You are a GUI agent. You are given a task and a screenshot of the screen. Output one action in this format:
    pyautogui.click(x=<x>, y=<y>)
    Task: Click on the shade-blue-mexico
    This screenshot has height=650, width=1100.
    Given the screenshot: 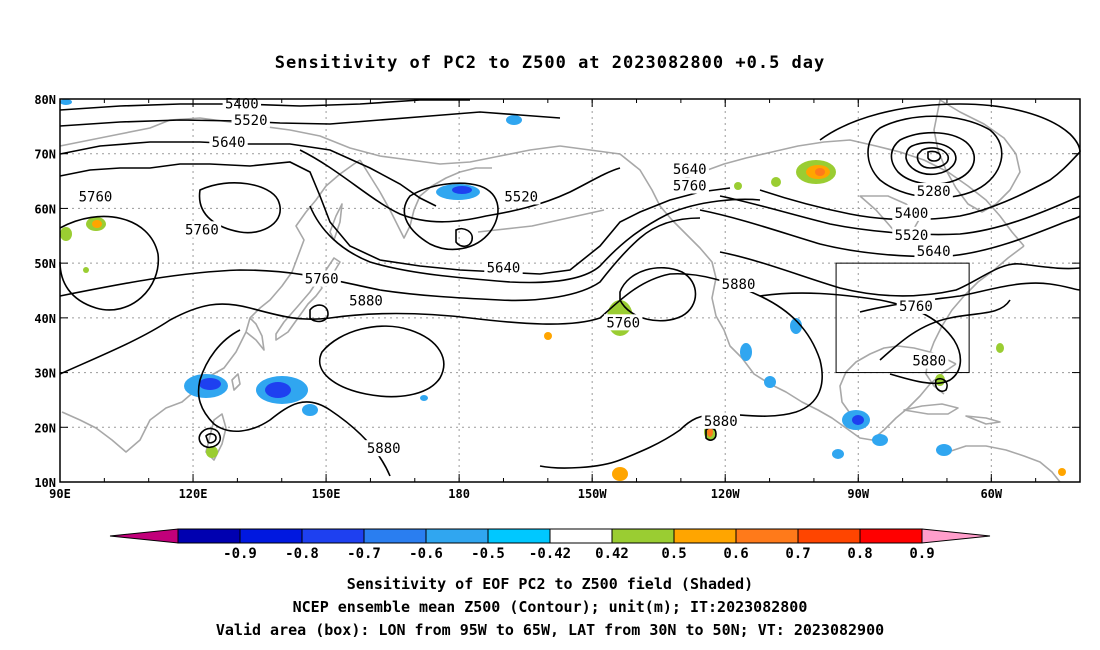 What is the action you would take?
    pyautogui.click(x=771, y=353)
    